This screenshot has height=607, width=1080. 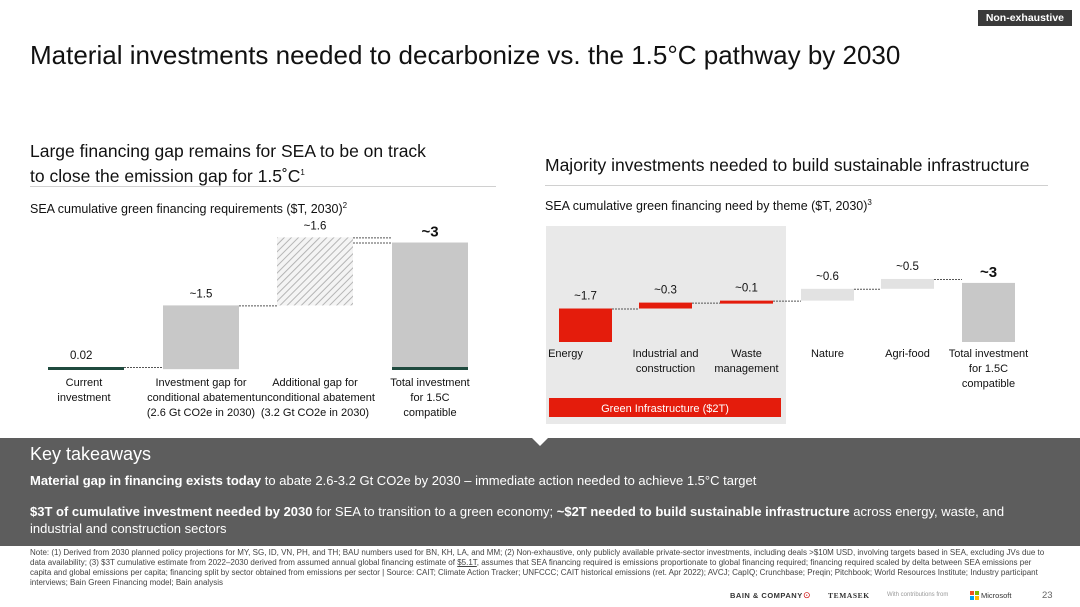 What do you see at coordinates (429, 398) in the screenshot?
I see `left-category-label-3-1: for 1.5C` at bounding box center [429, 398].